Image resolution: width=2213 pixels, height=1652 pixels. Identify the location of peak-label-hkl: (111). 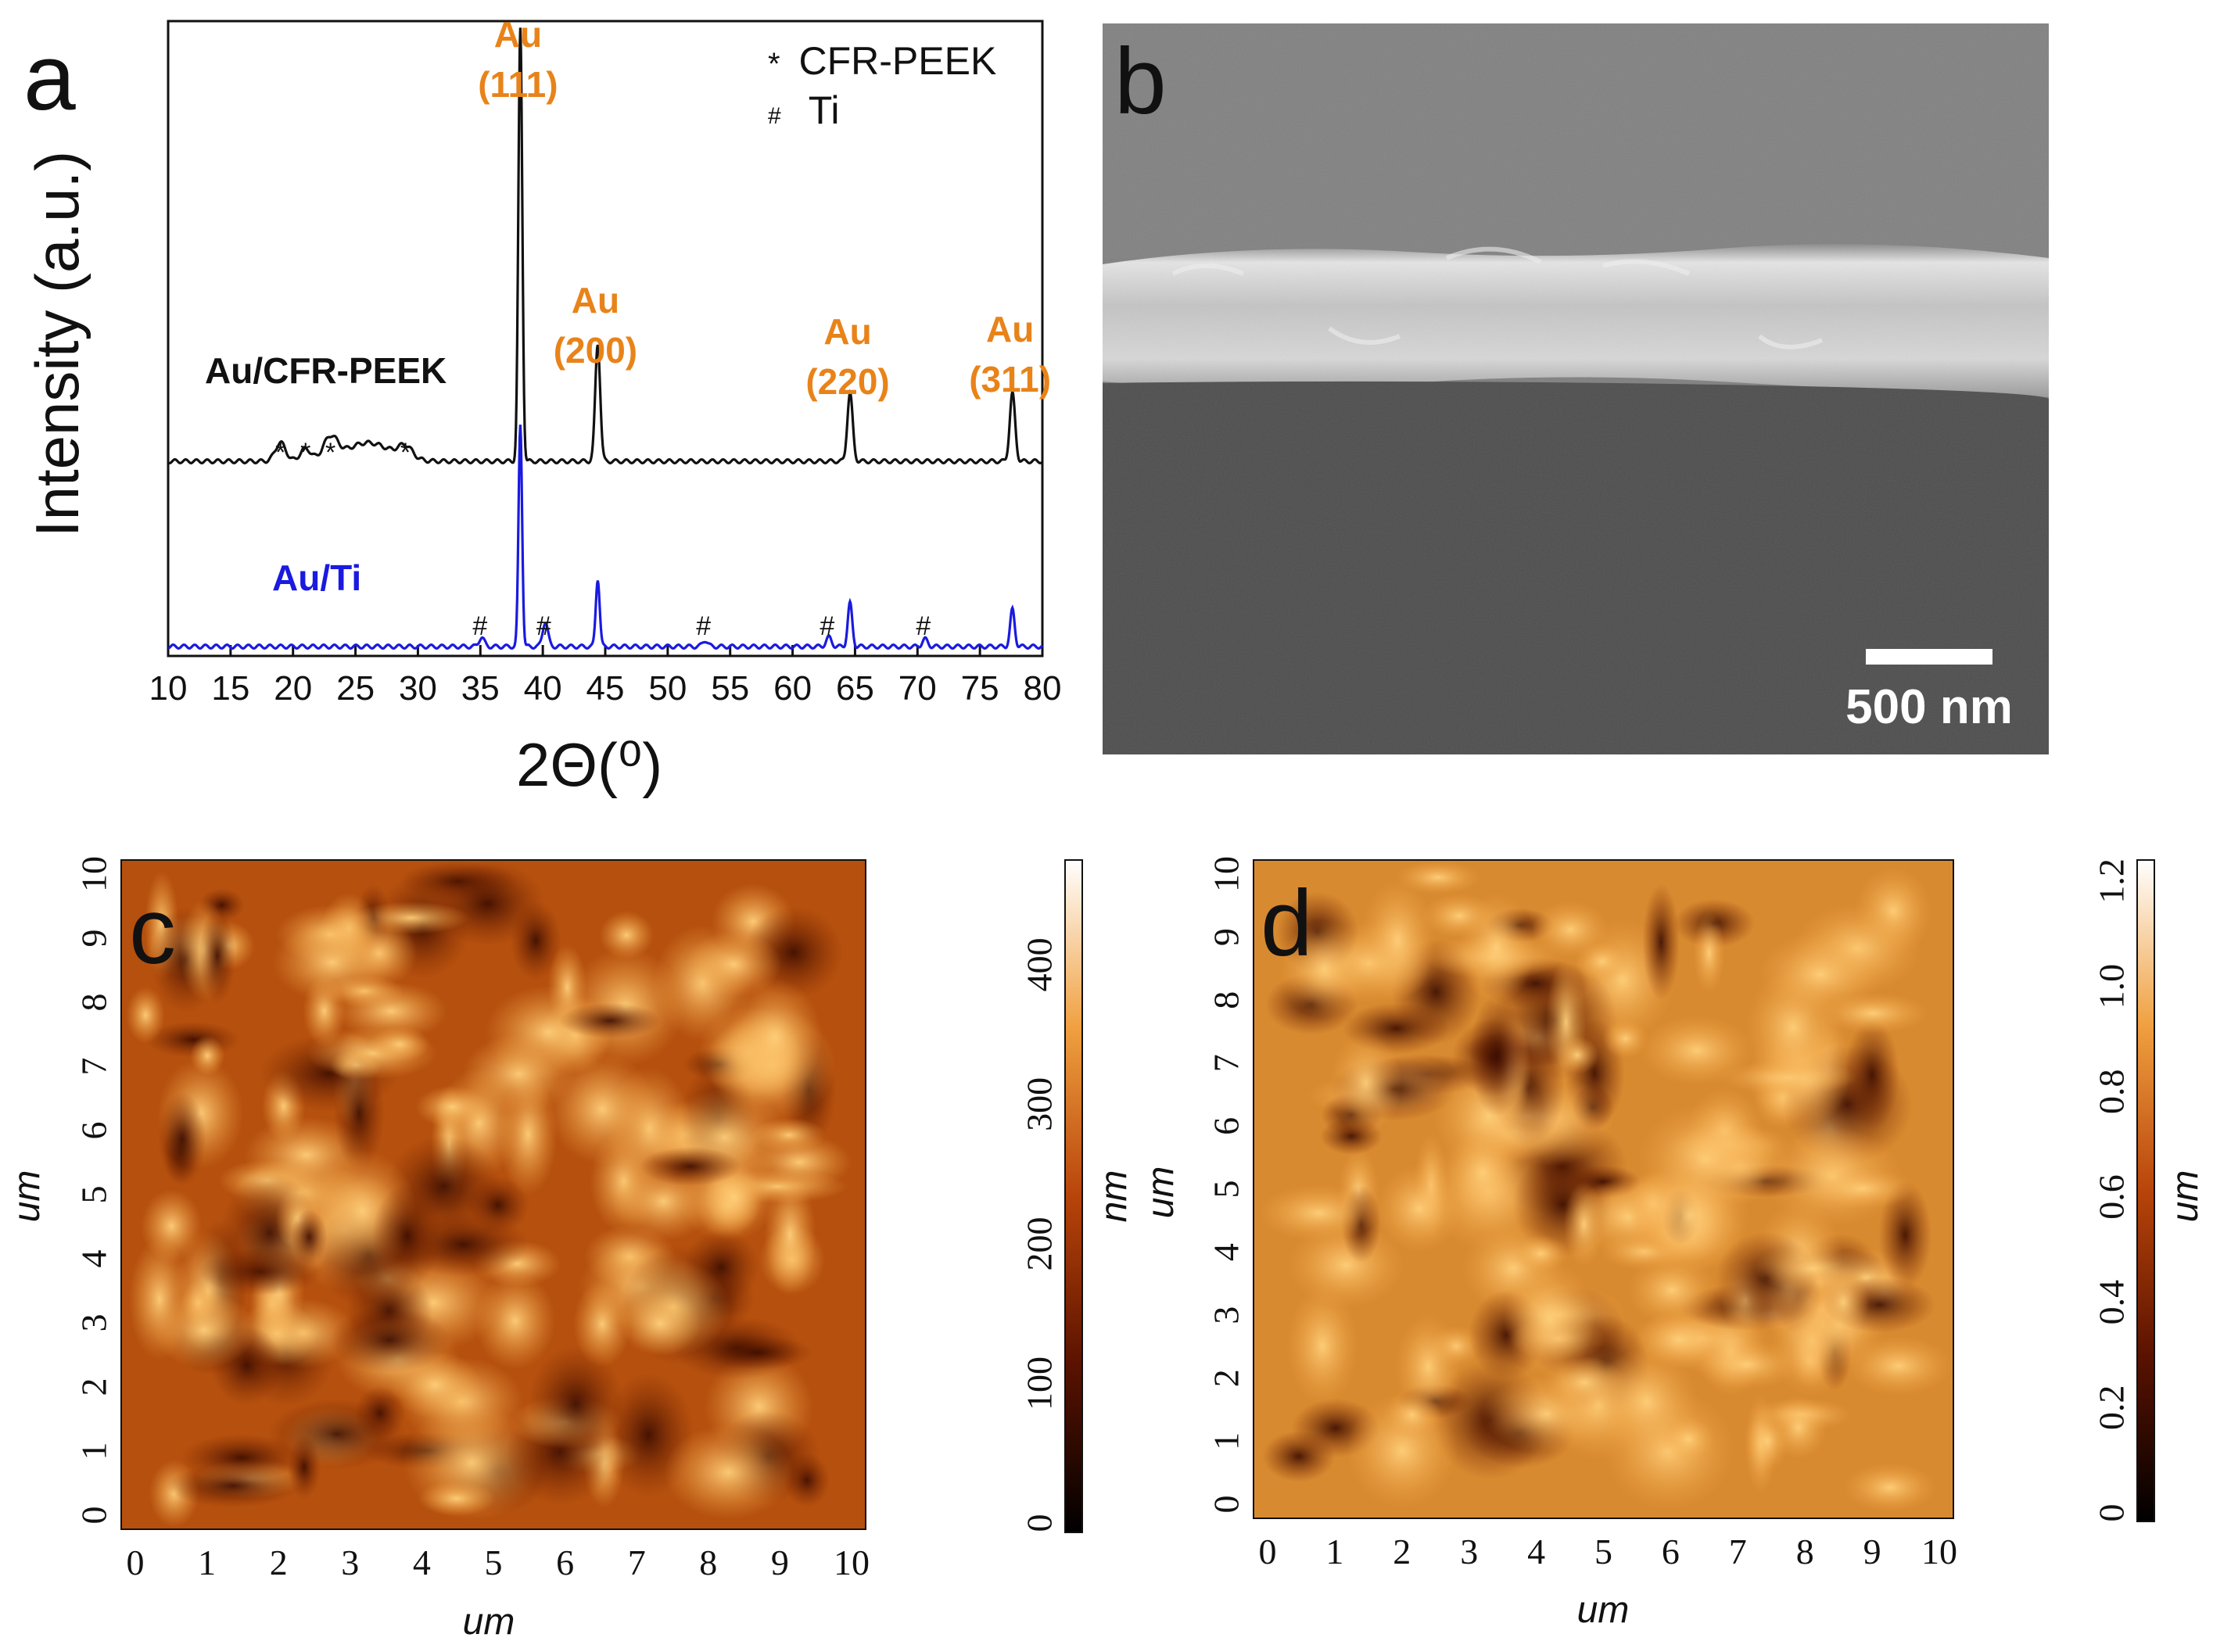
(518, 84).